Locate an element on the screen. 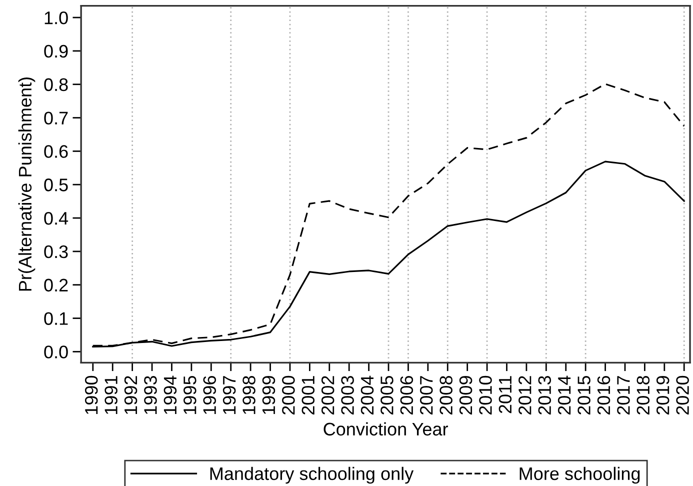  y-tick-label: 0.3 is located at coordinates (56, 251).